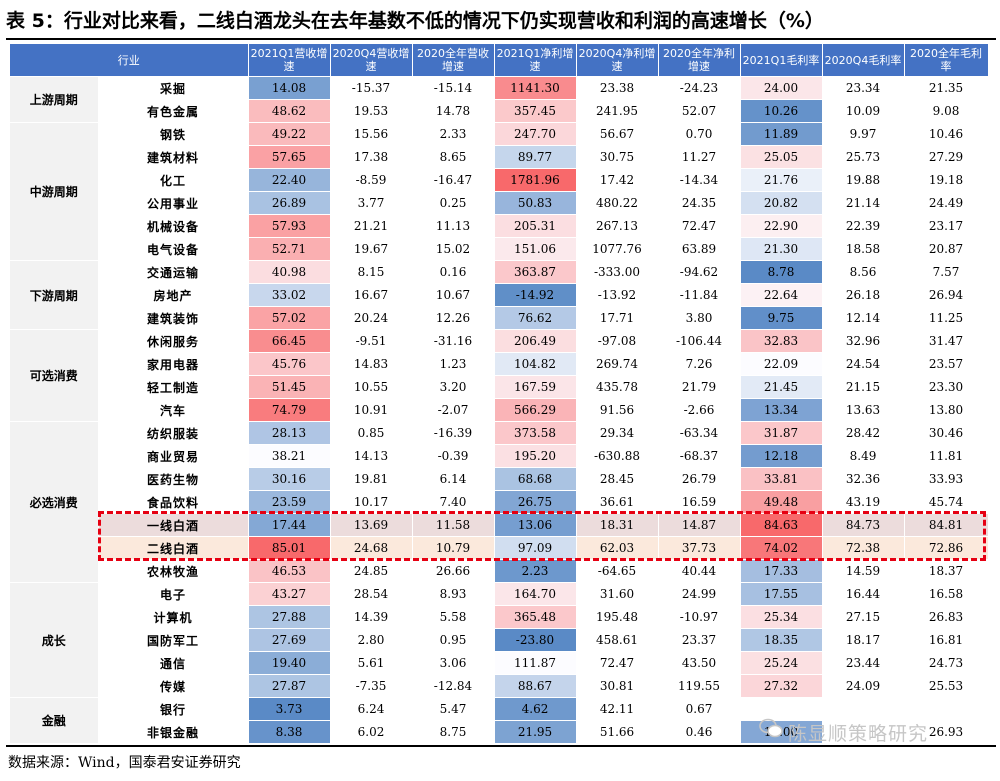 Image resolution: width=1000 pixels, height=781 pixels. I want to click on value-cell: 43.27, so click(289, 594).